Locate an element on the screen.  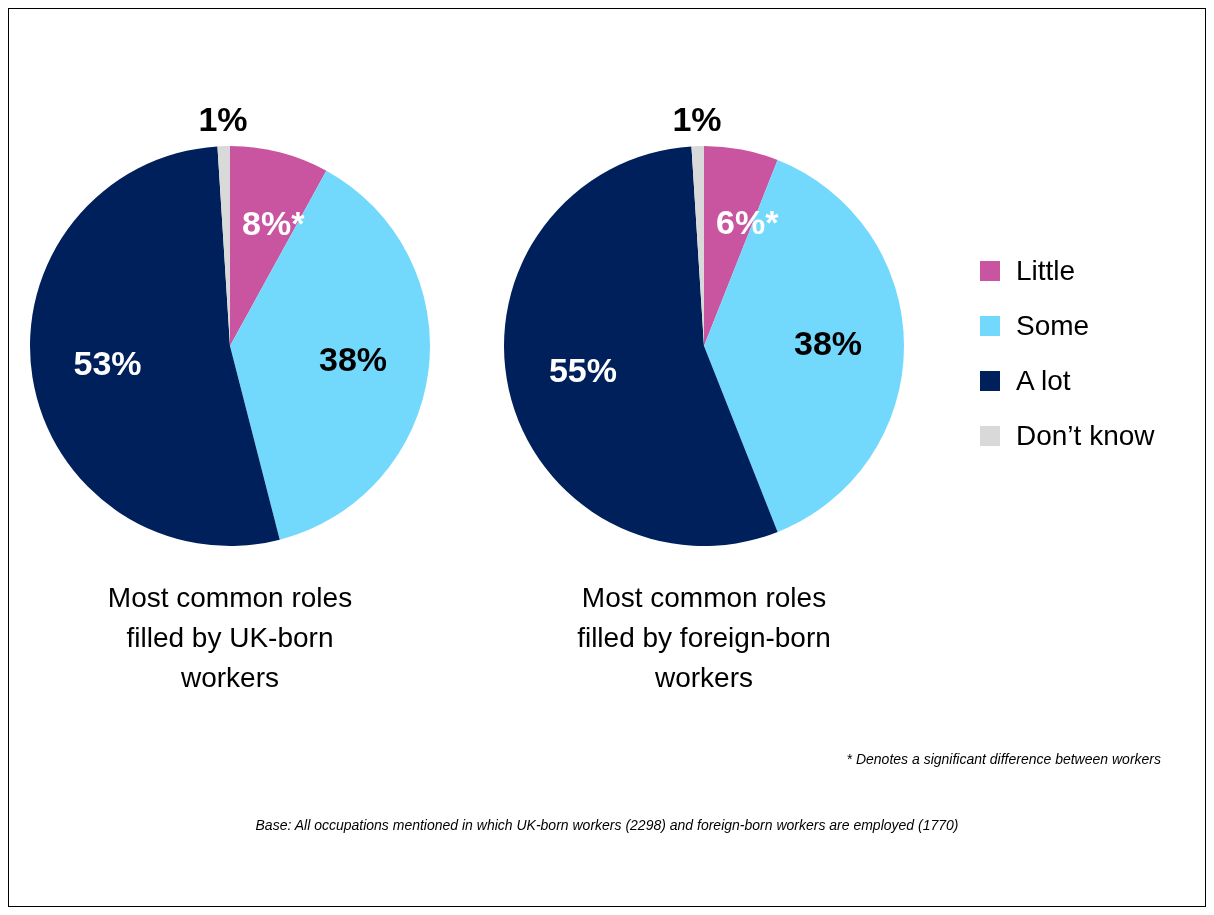
data-label: 53% is located at coordinates (107, 362).